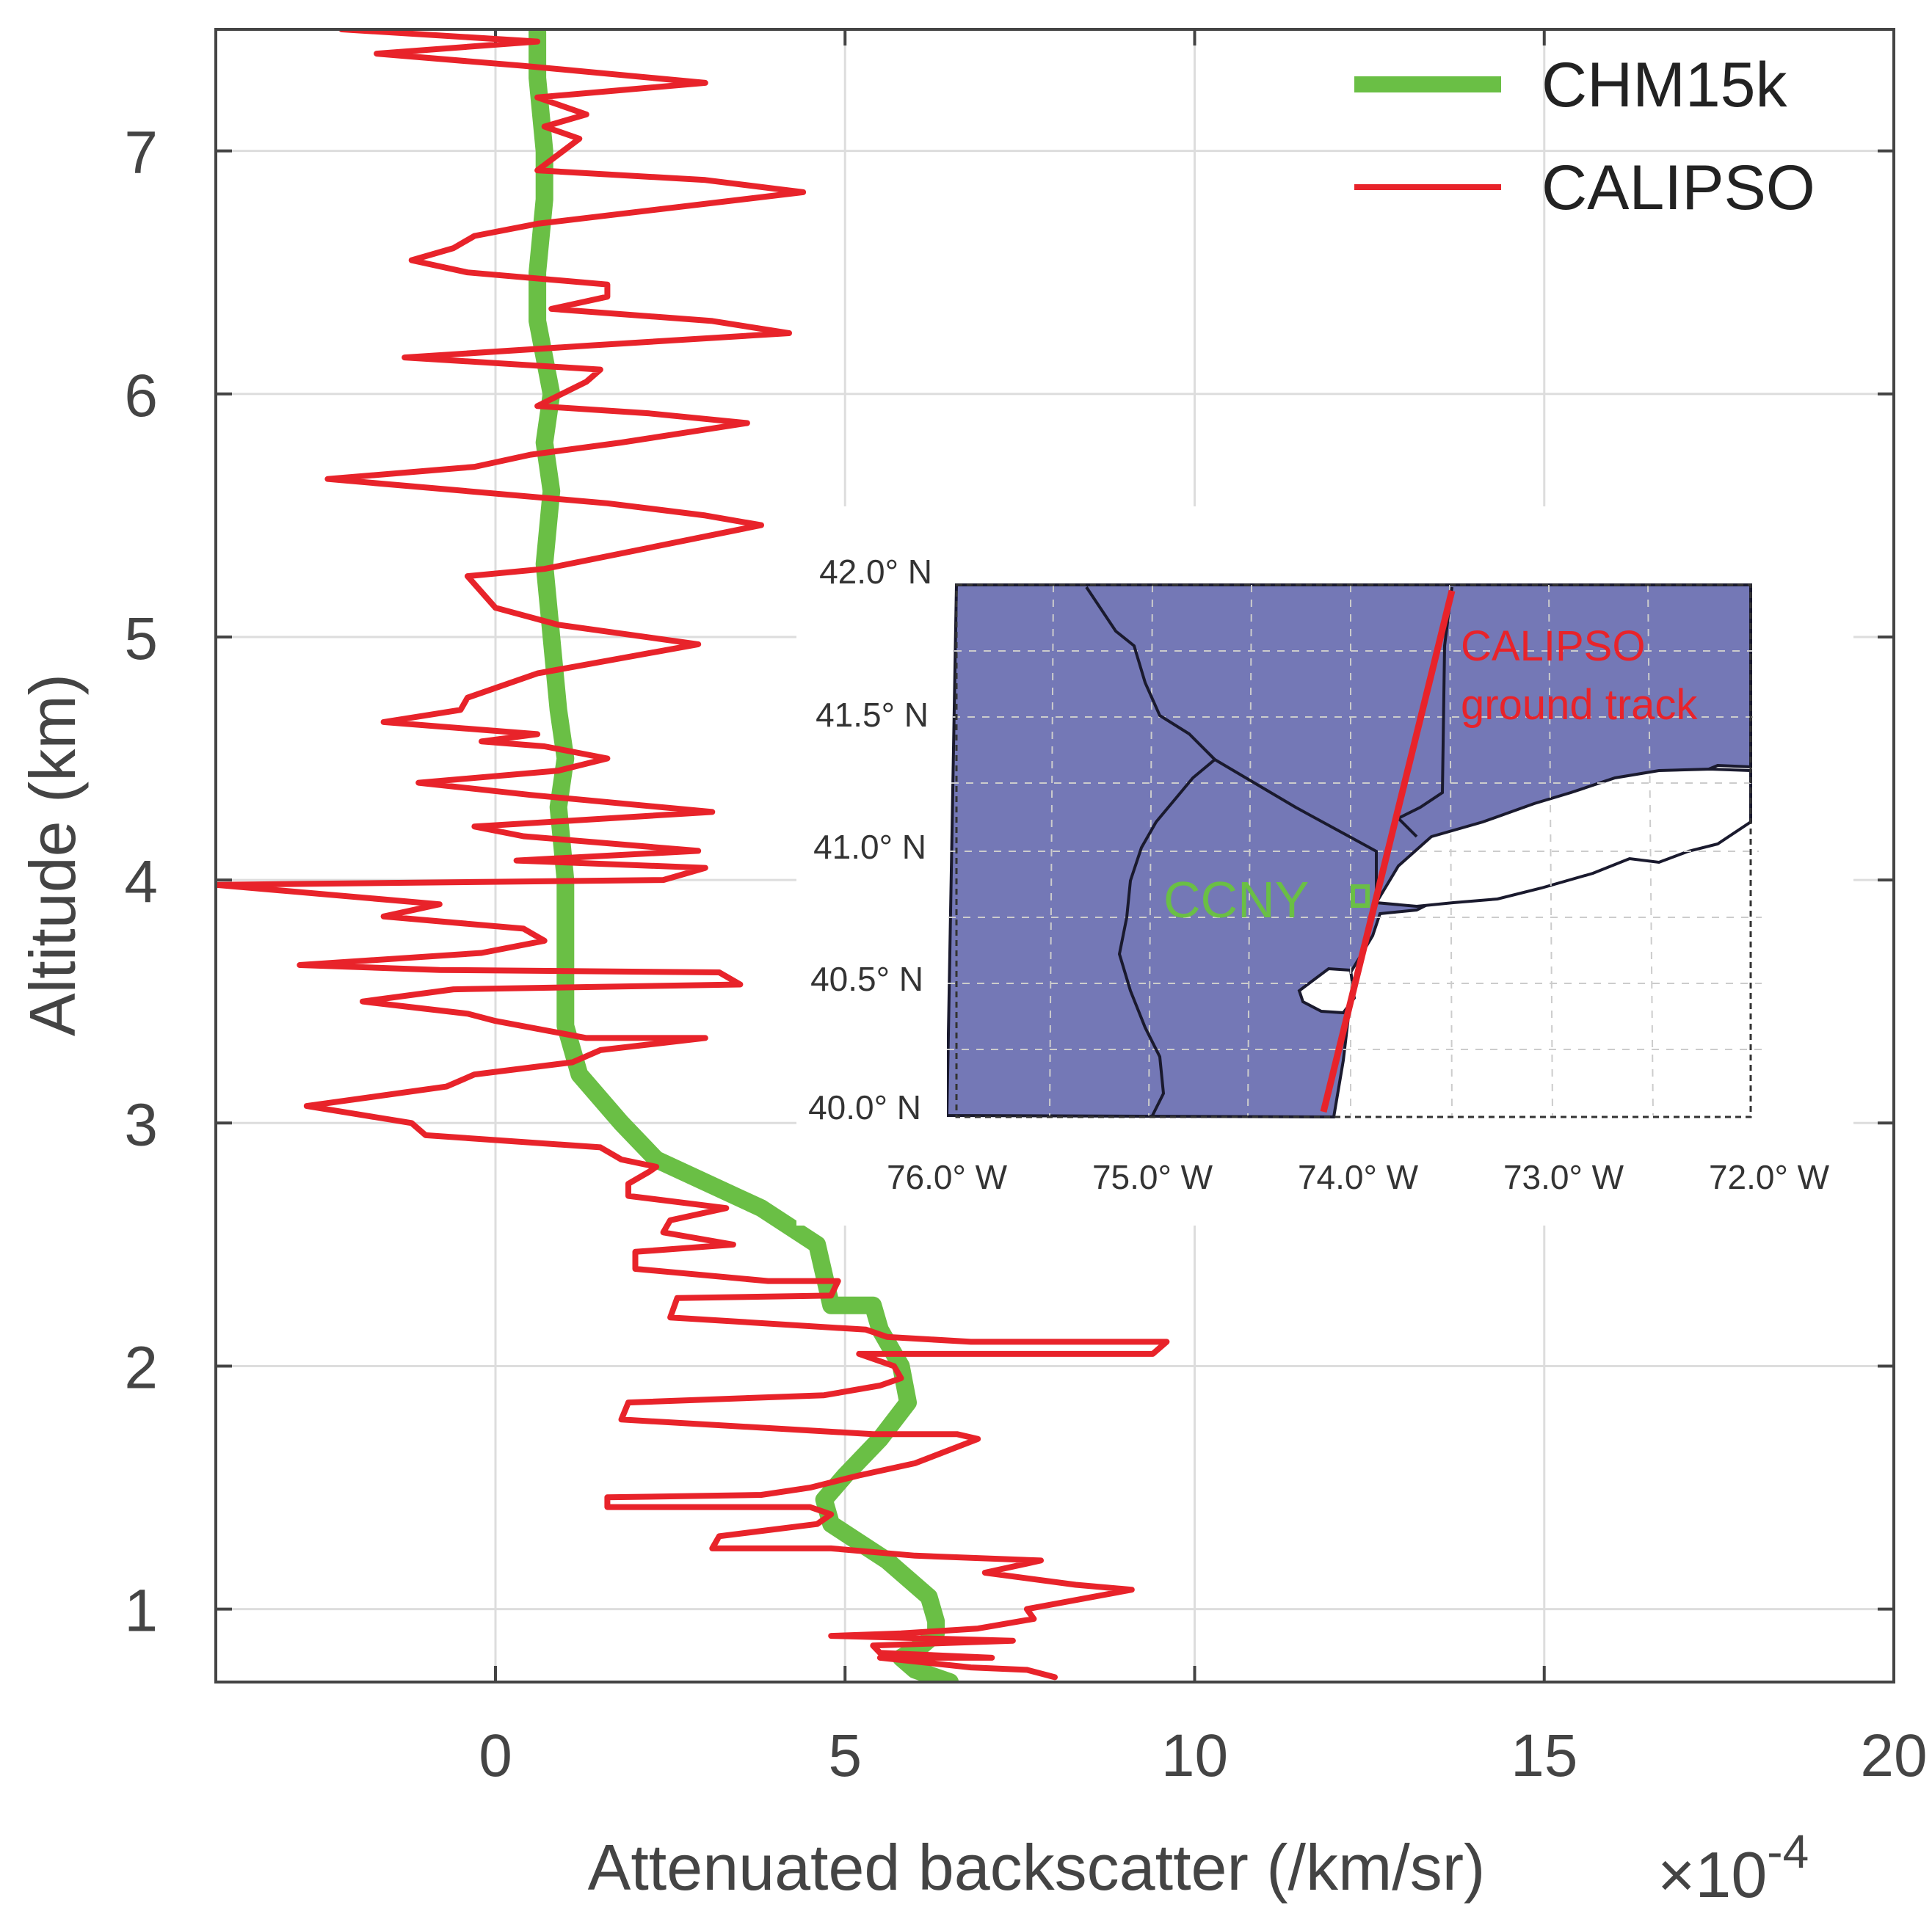 This screenshot has width=1932, height=1911. I want to click on calipso-ground-track, so click(1388, 851).